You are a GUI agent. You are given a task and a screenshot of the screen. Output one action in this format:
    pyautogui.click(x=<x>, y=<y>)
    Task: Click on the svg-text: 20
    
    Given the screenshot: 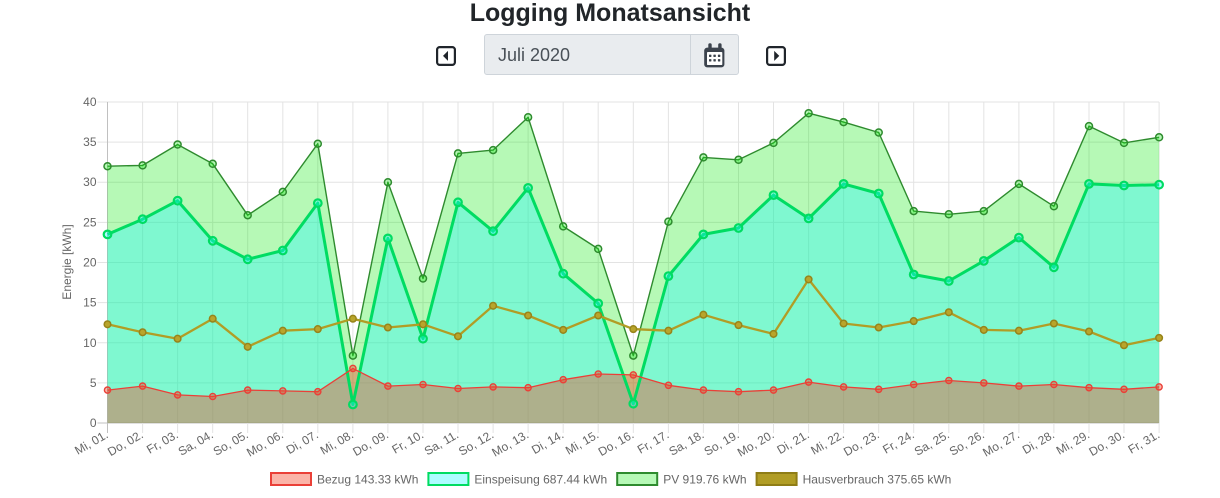 What is the action you would take?
    pyautogui.click(x=90, y=263)
    